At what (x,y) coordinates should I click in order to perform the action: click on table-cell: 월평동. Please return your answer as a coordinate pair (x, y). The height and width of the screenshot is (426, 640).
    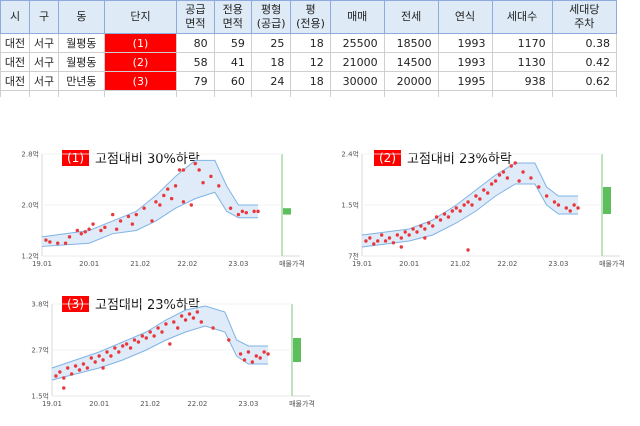
    Looking at the image, I should click on (81, 43).